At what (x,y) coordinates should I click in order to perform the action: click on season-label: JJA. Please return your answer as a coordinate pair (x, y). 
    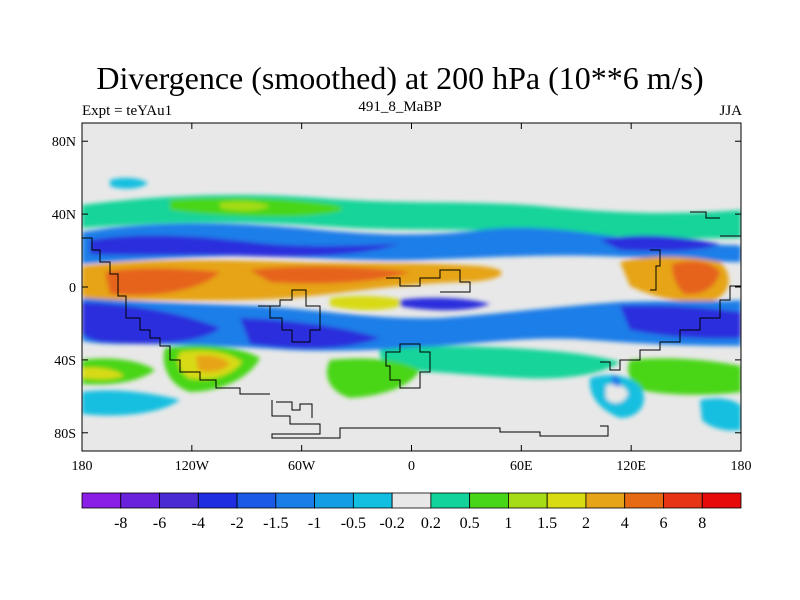
    Looking at the image, I should click on (730, 111).